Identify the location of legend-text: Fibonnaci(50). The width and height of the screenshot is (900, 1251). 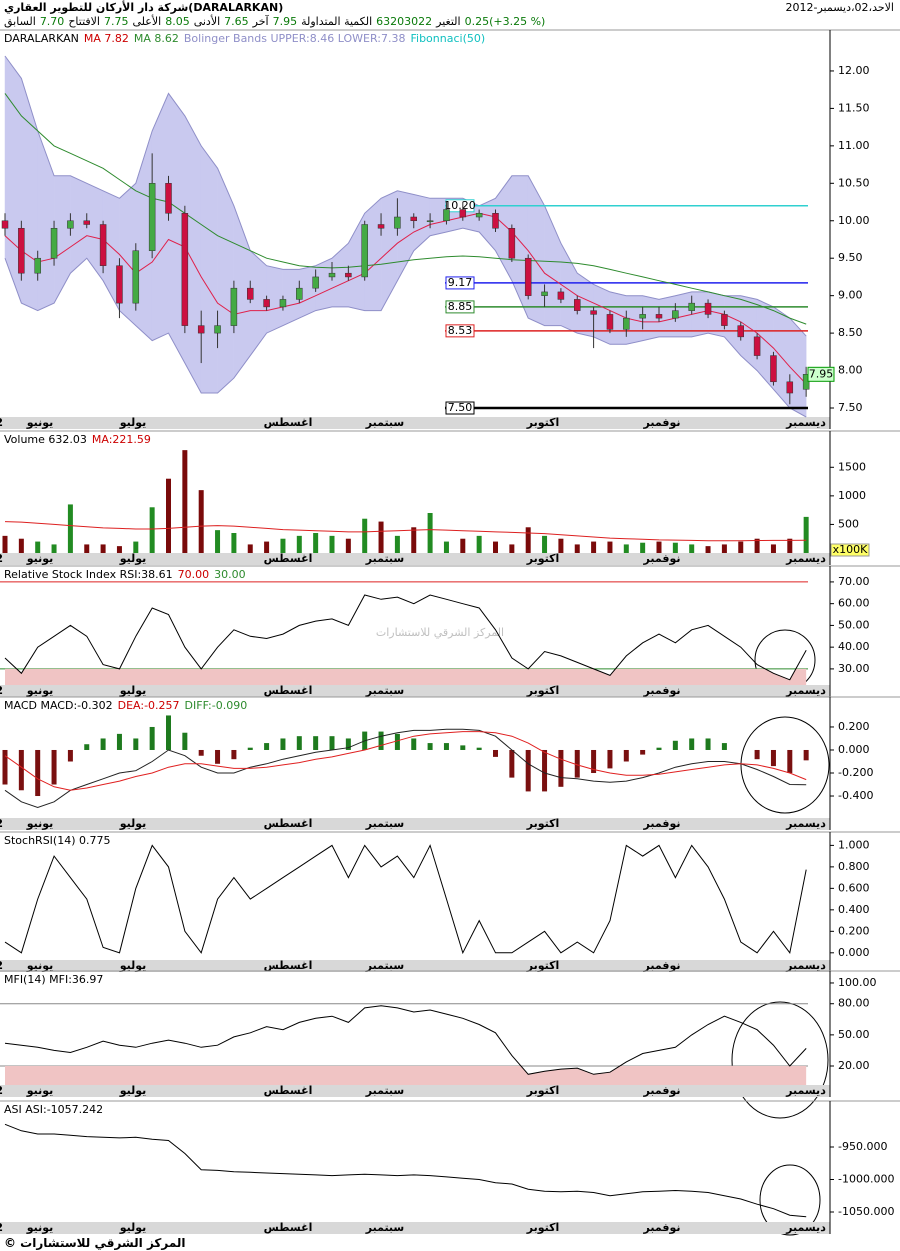
(447, 38).